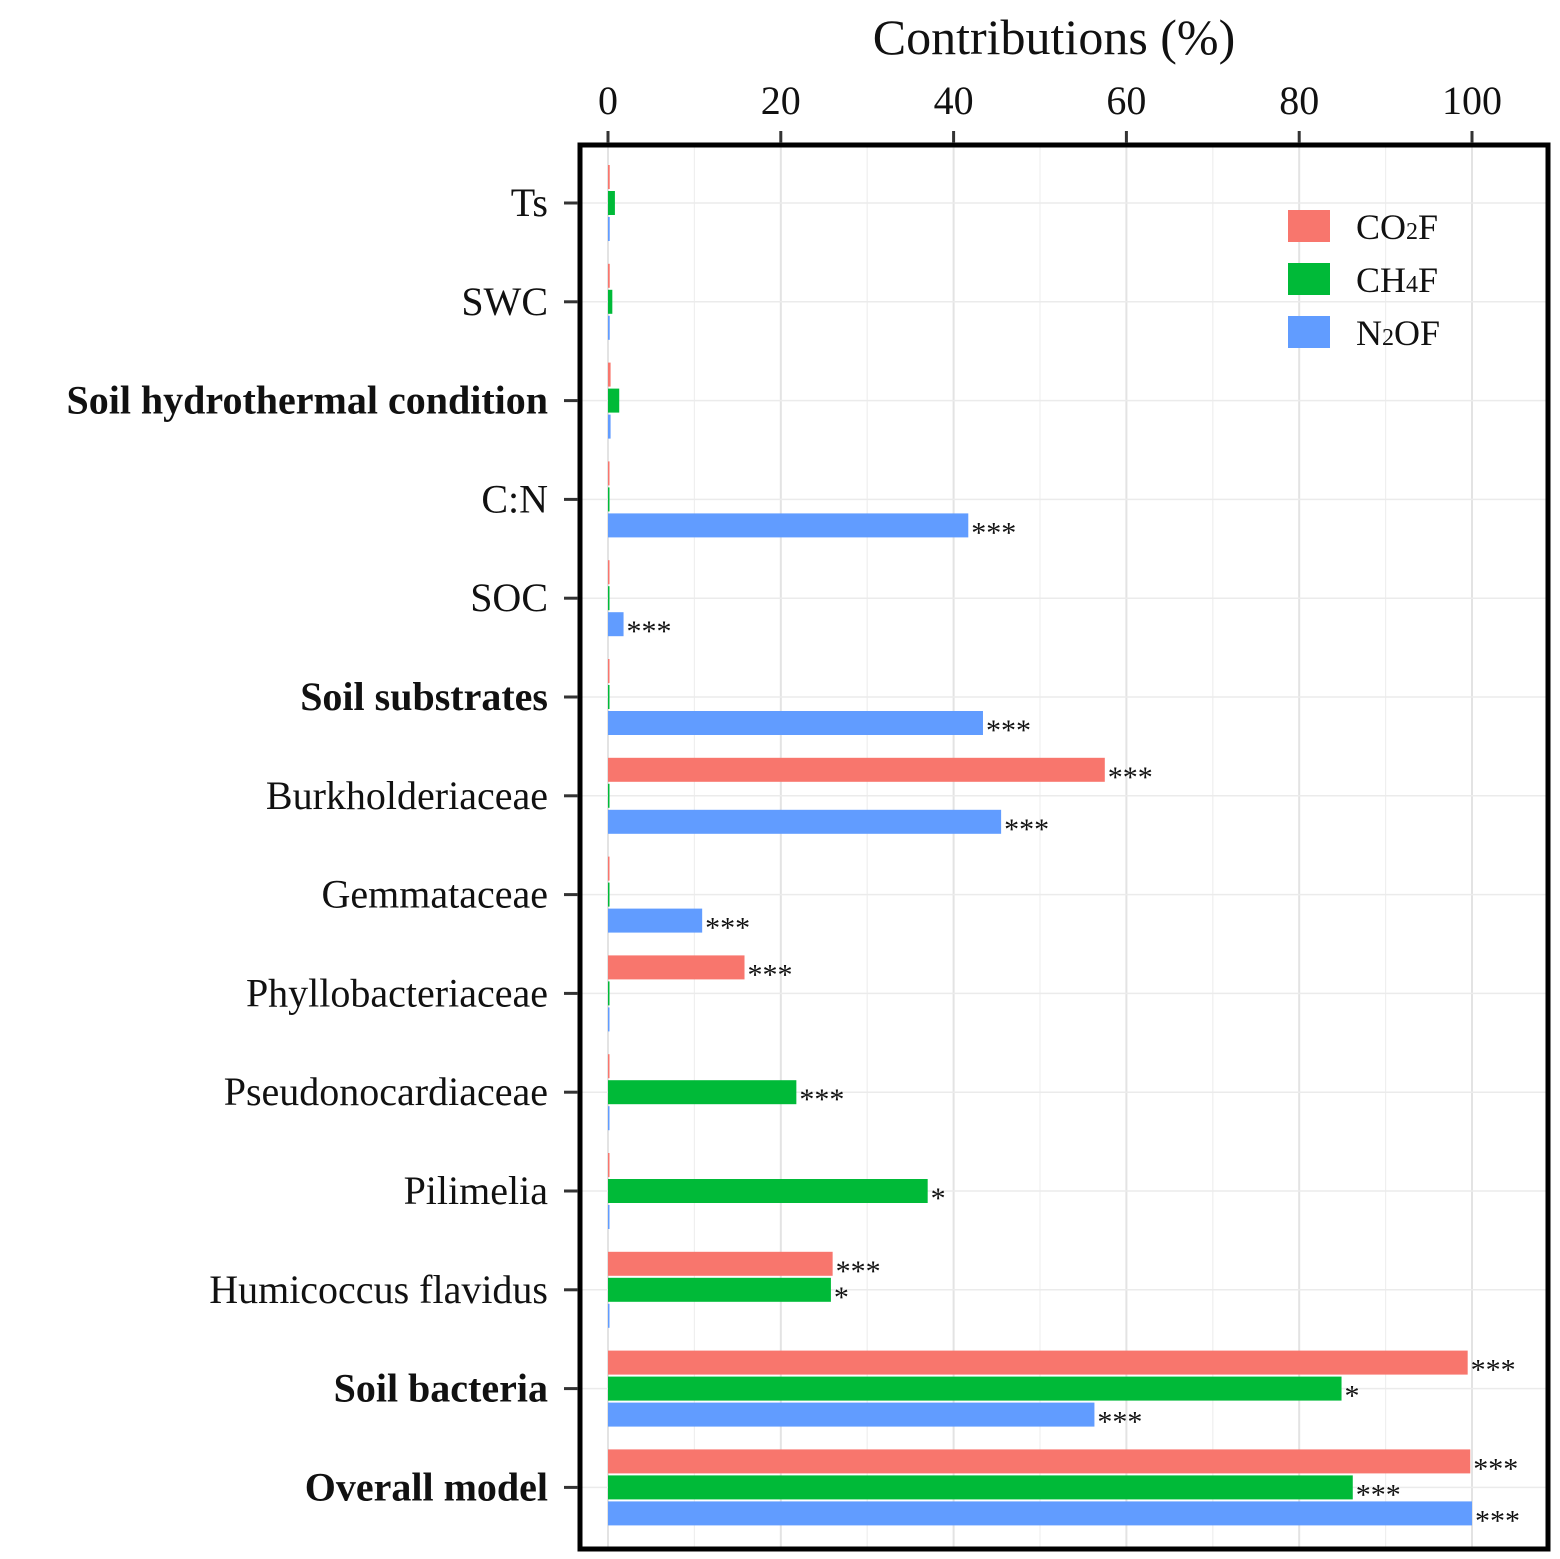 The height and width of the screenshot is (1559, 1560). Describe the element at coordinates (307, 400) in the screenshot. I see `category-label: Soil hydrothermal condition` at that location.